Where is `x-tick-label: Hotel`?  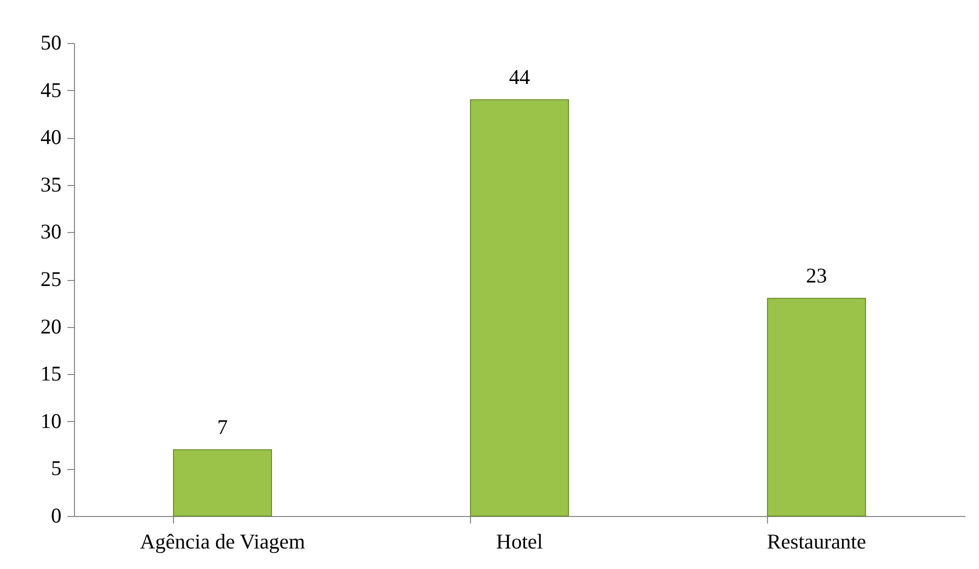 x-tick-label: Hotel is located at coordinates (519, 542).